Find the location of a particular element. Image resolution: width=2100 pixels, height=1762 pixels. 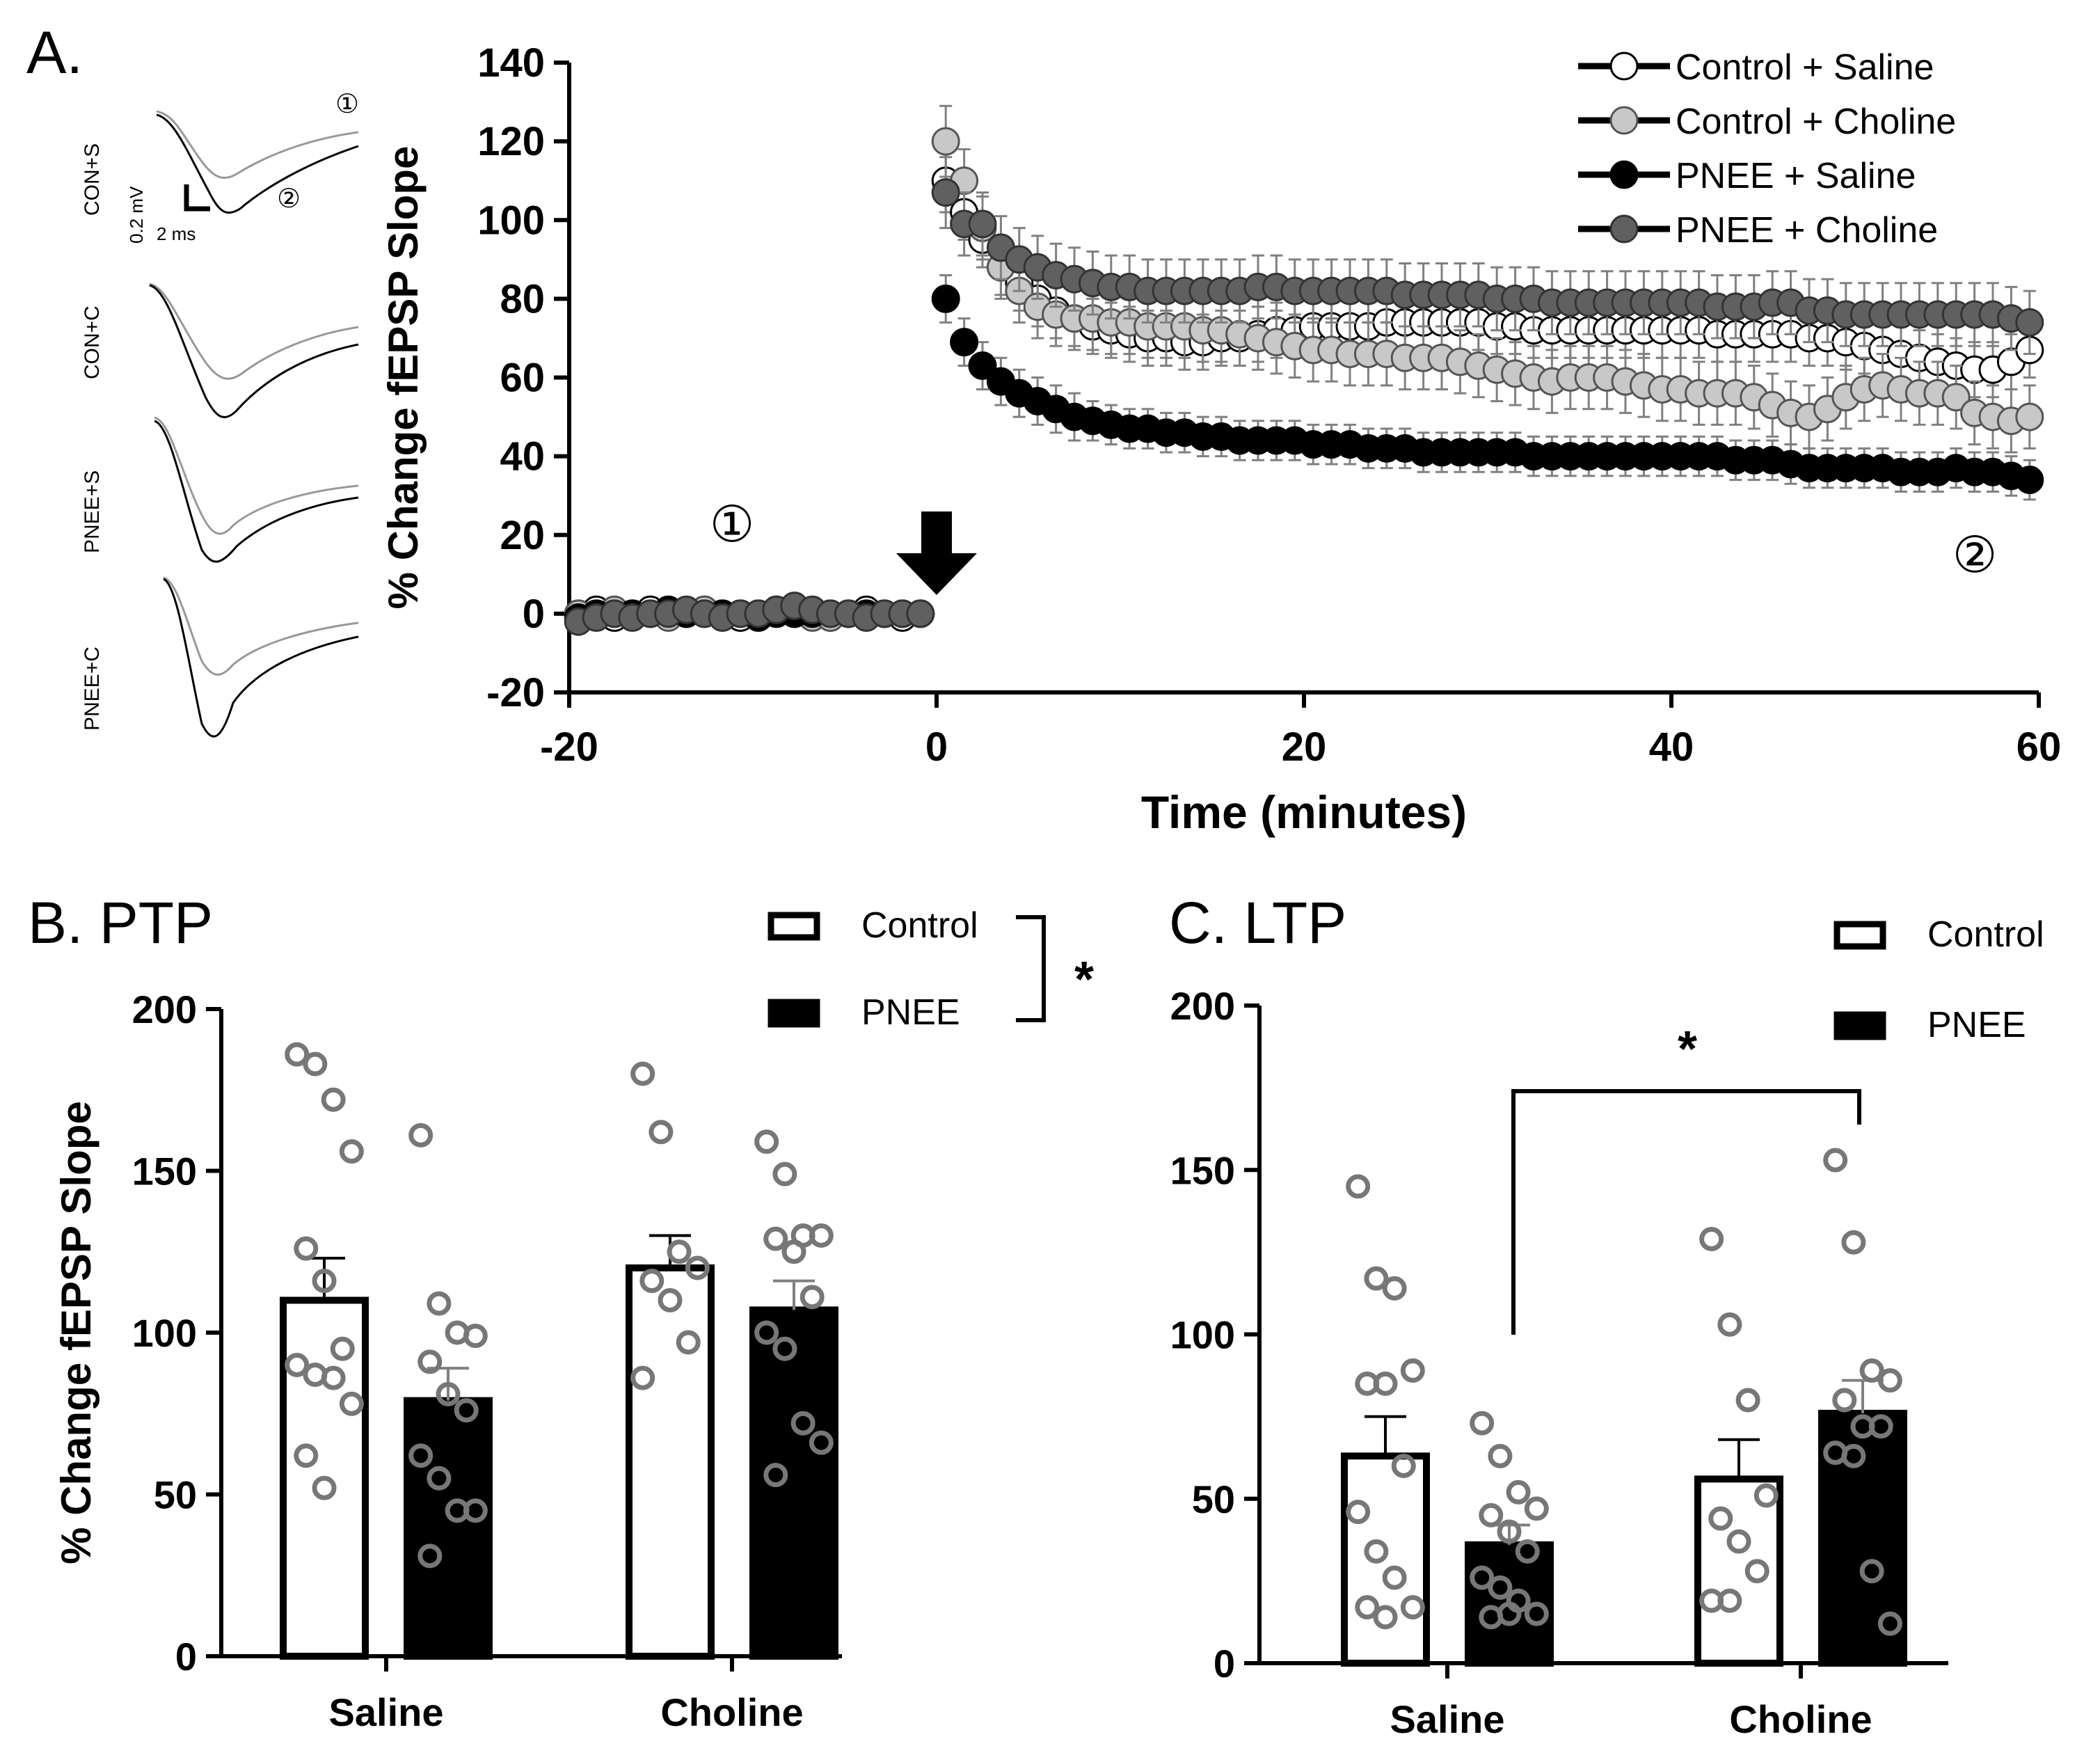

y-tick-label: 80 is located at coordinates (522, 299).